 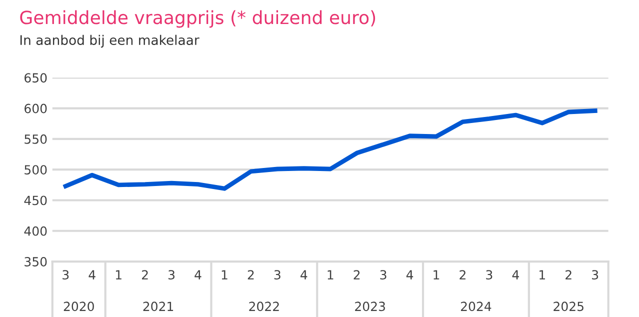 What do you see at coordinates (110, 41) in the screenshot?
I see `chart-subtitle: In aanbod bij een makelaar` at bounding box center [110, 41].